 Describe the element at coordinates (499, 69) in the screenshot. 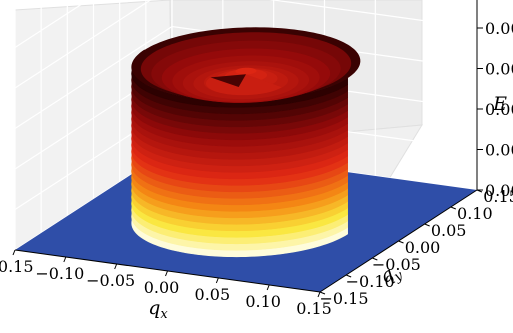

I see `z-tick-label: 0.0000` at that location.